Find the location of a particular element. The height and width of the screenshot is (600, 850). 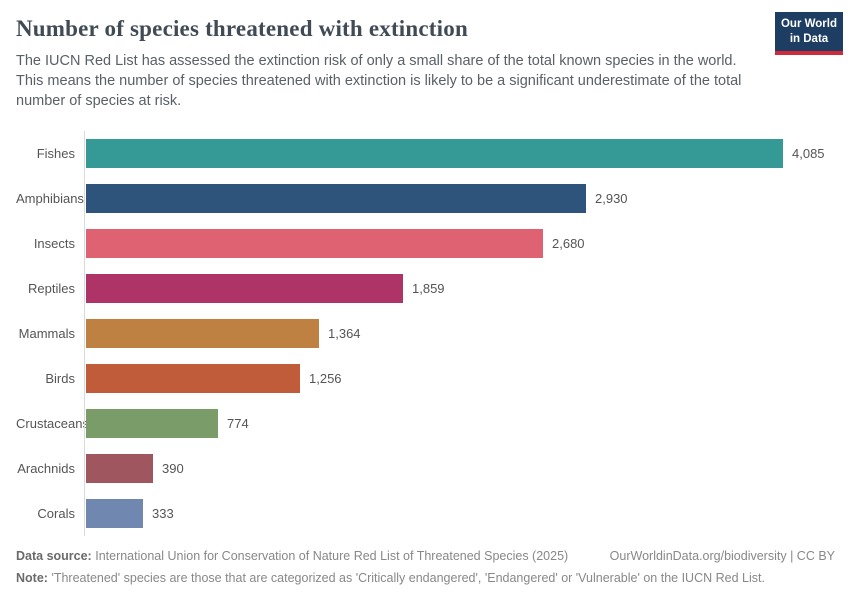

data-source-label: Data source: is located at coordinates (54, 555).